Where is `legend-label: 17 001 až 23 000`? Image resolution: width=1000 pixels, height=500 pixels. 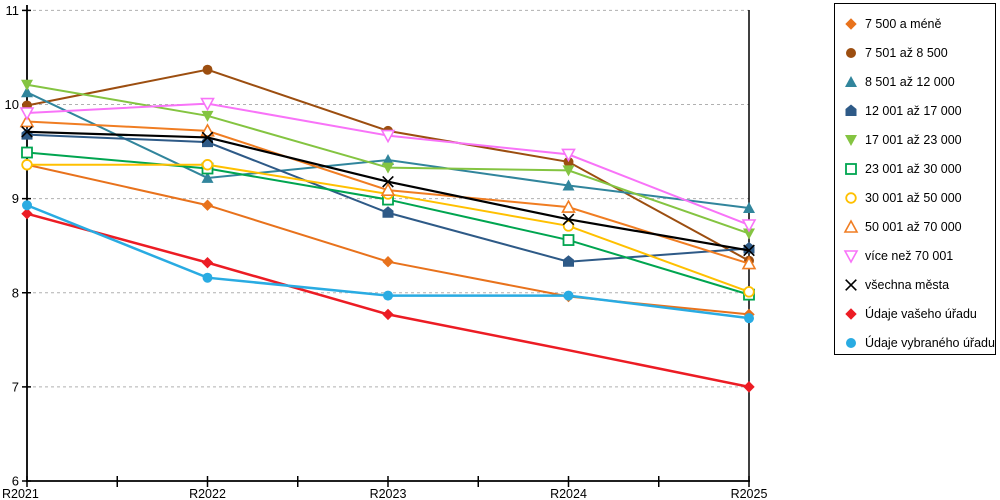
legend-label: 17 001 až 23 000 is located at coordinates (913, 139).